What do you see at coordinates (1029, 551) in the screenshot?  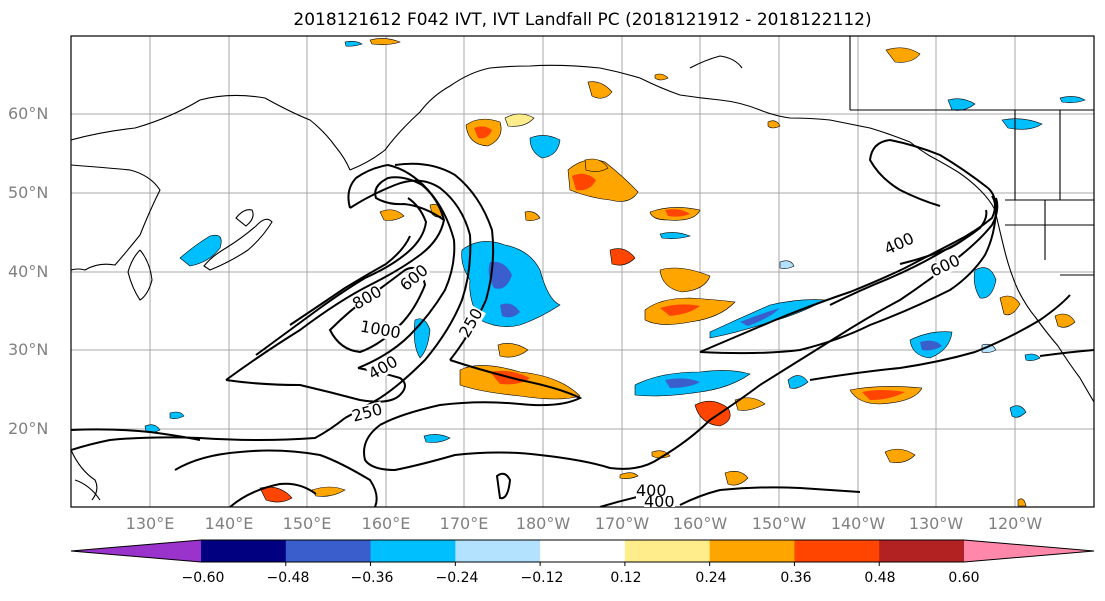 I see `colorbar-extend-max` at bounding box center [1029, 551].